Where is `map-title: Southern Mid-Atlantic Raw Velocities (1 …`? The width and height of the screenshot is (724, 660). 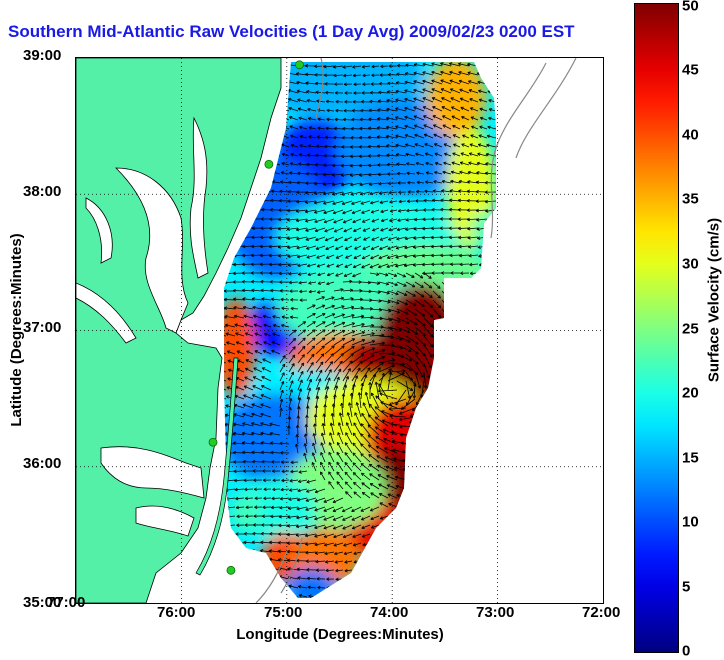 map-title: Southern Mid-Atlantic Raw Velocities (1 … is located at coordinates (291, 32).